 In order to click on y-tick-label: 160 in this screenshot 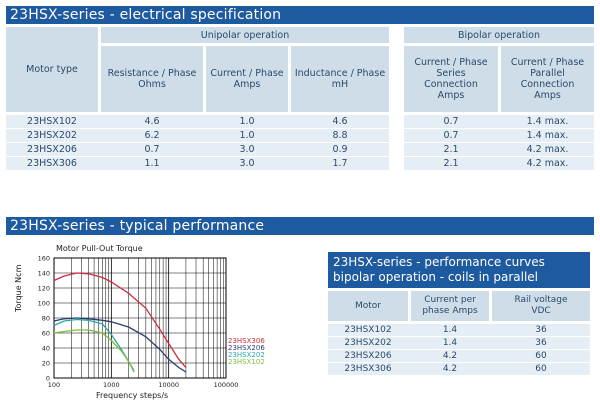, I will do `click(44, 259)`.